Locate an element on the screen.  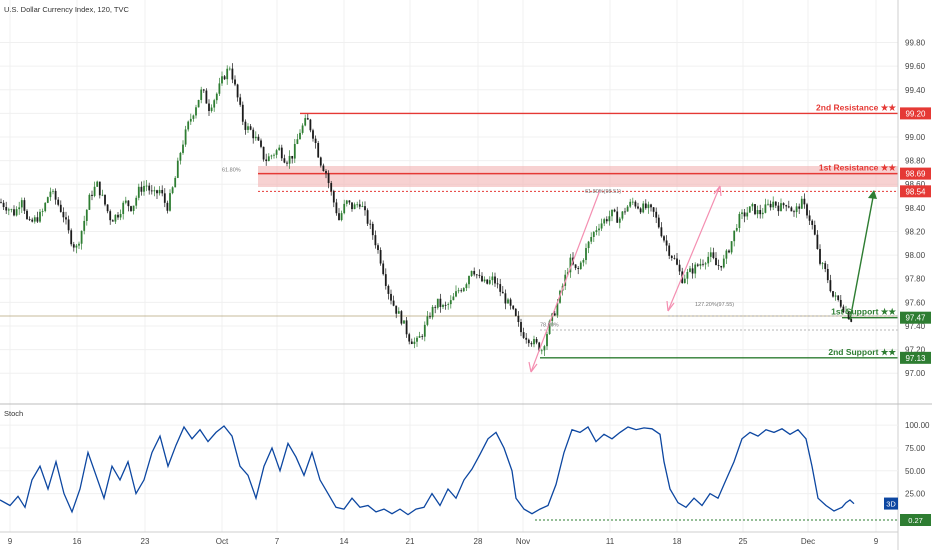
stochastic-axis-ticks: 100.00 75.00 50.00 25.00 is located at coordinates (917, 459).